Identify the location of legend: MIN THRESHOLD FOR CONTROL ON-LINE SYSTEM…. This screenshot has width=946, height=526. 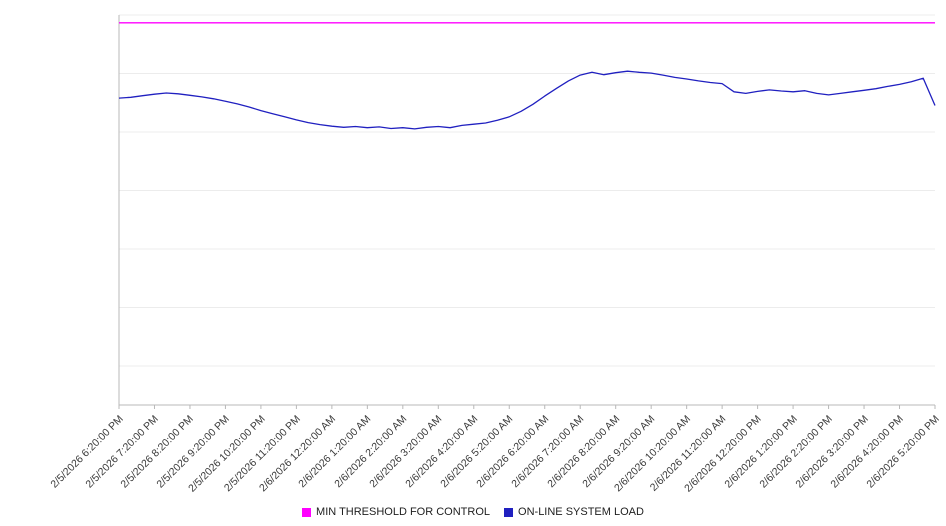
(473, 512).